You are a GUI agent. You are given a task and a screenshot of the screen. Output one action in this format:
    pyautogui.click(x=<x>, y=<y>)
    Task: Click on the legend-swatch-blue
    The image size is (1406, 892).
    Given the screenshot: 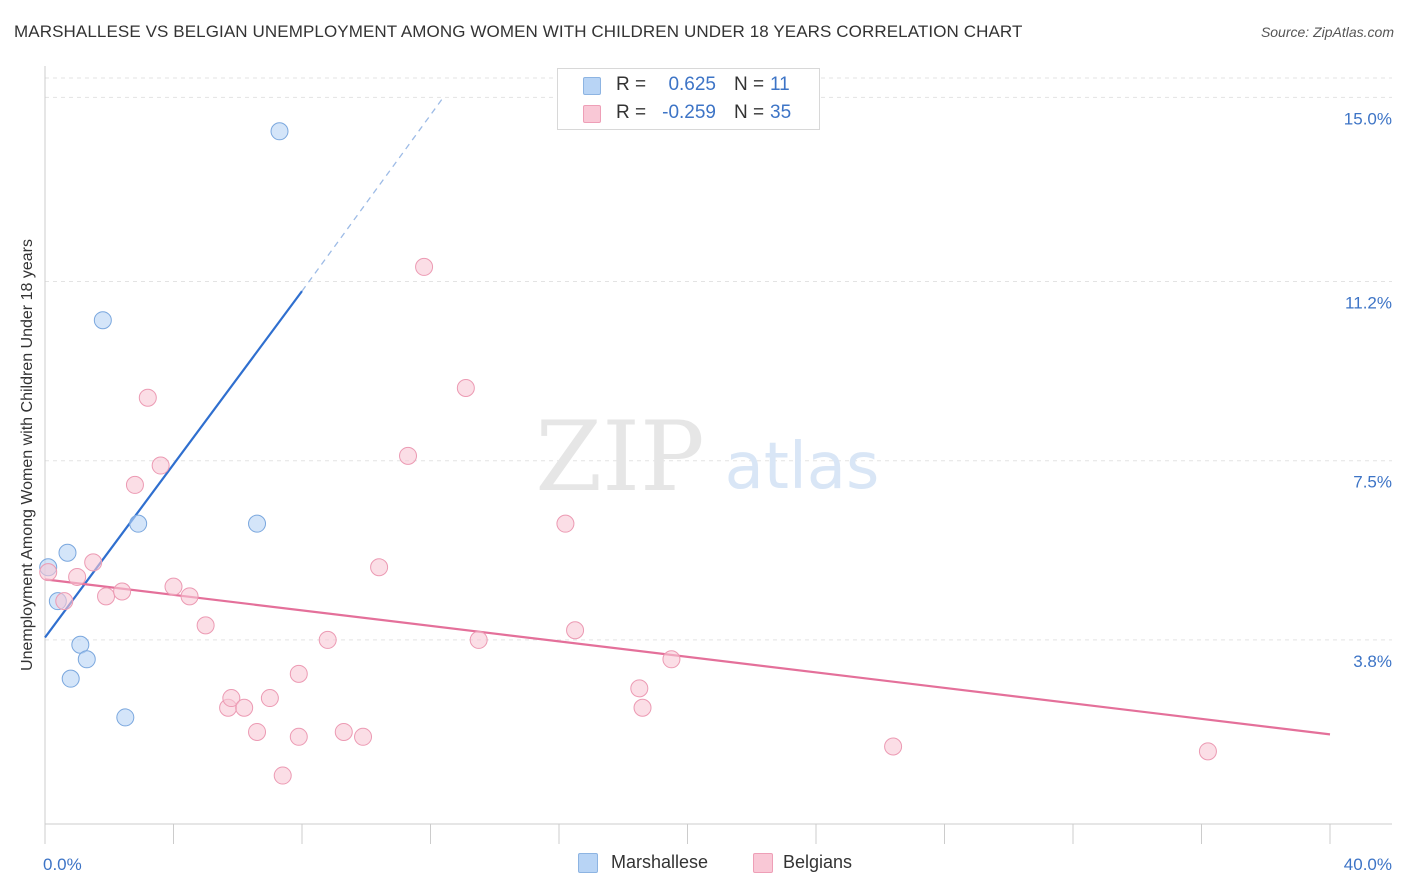 What is the action you would take?
    pyautogui.click(x=592, y=86)
    